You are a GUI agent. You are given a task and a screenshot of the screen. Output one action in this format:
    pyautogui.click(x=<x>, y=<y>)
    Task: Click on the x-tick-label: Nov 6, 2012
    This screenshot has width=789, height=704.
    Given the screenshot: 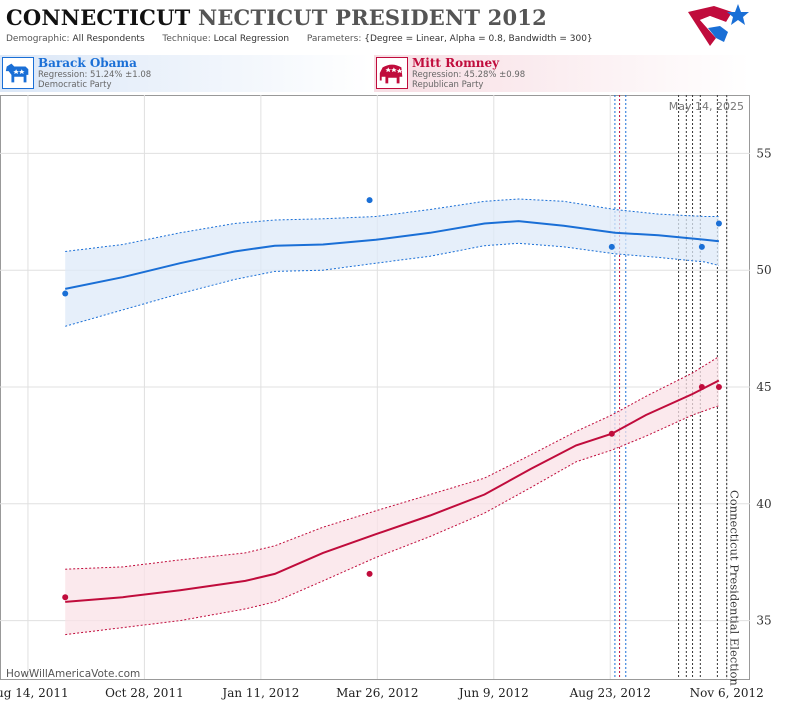 What is the action you would take?
    pyautogui.click(x=727, y=693)
    